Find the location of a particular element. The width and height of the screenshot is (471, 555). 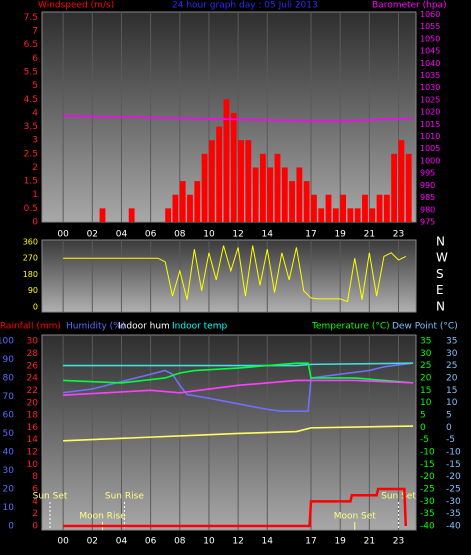

tick-label: 28 is located at coordinates (33, 354).